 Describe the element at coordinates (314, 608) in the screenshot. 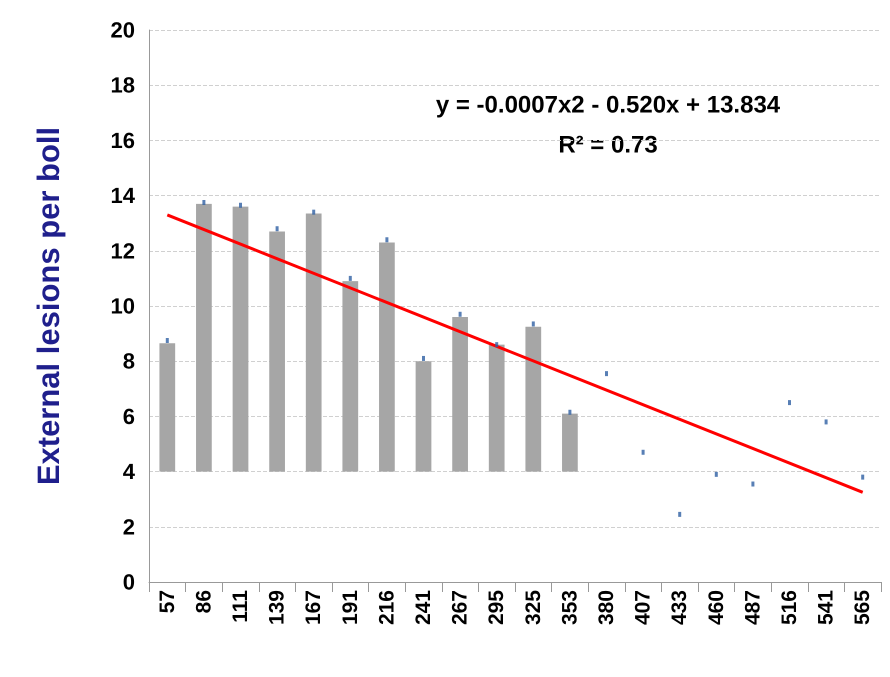

I see `x-tick-label: 167` at that location.